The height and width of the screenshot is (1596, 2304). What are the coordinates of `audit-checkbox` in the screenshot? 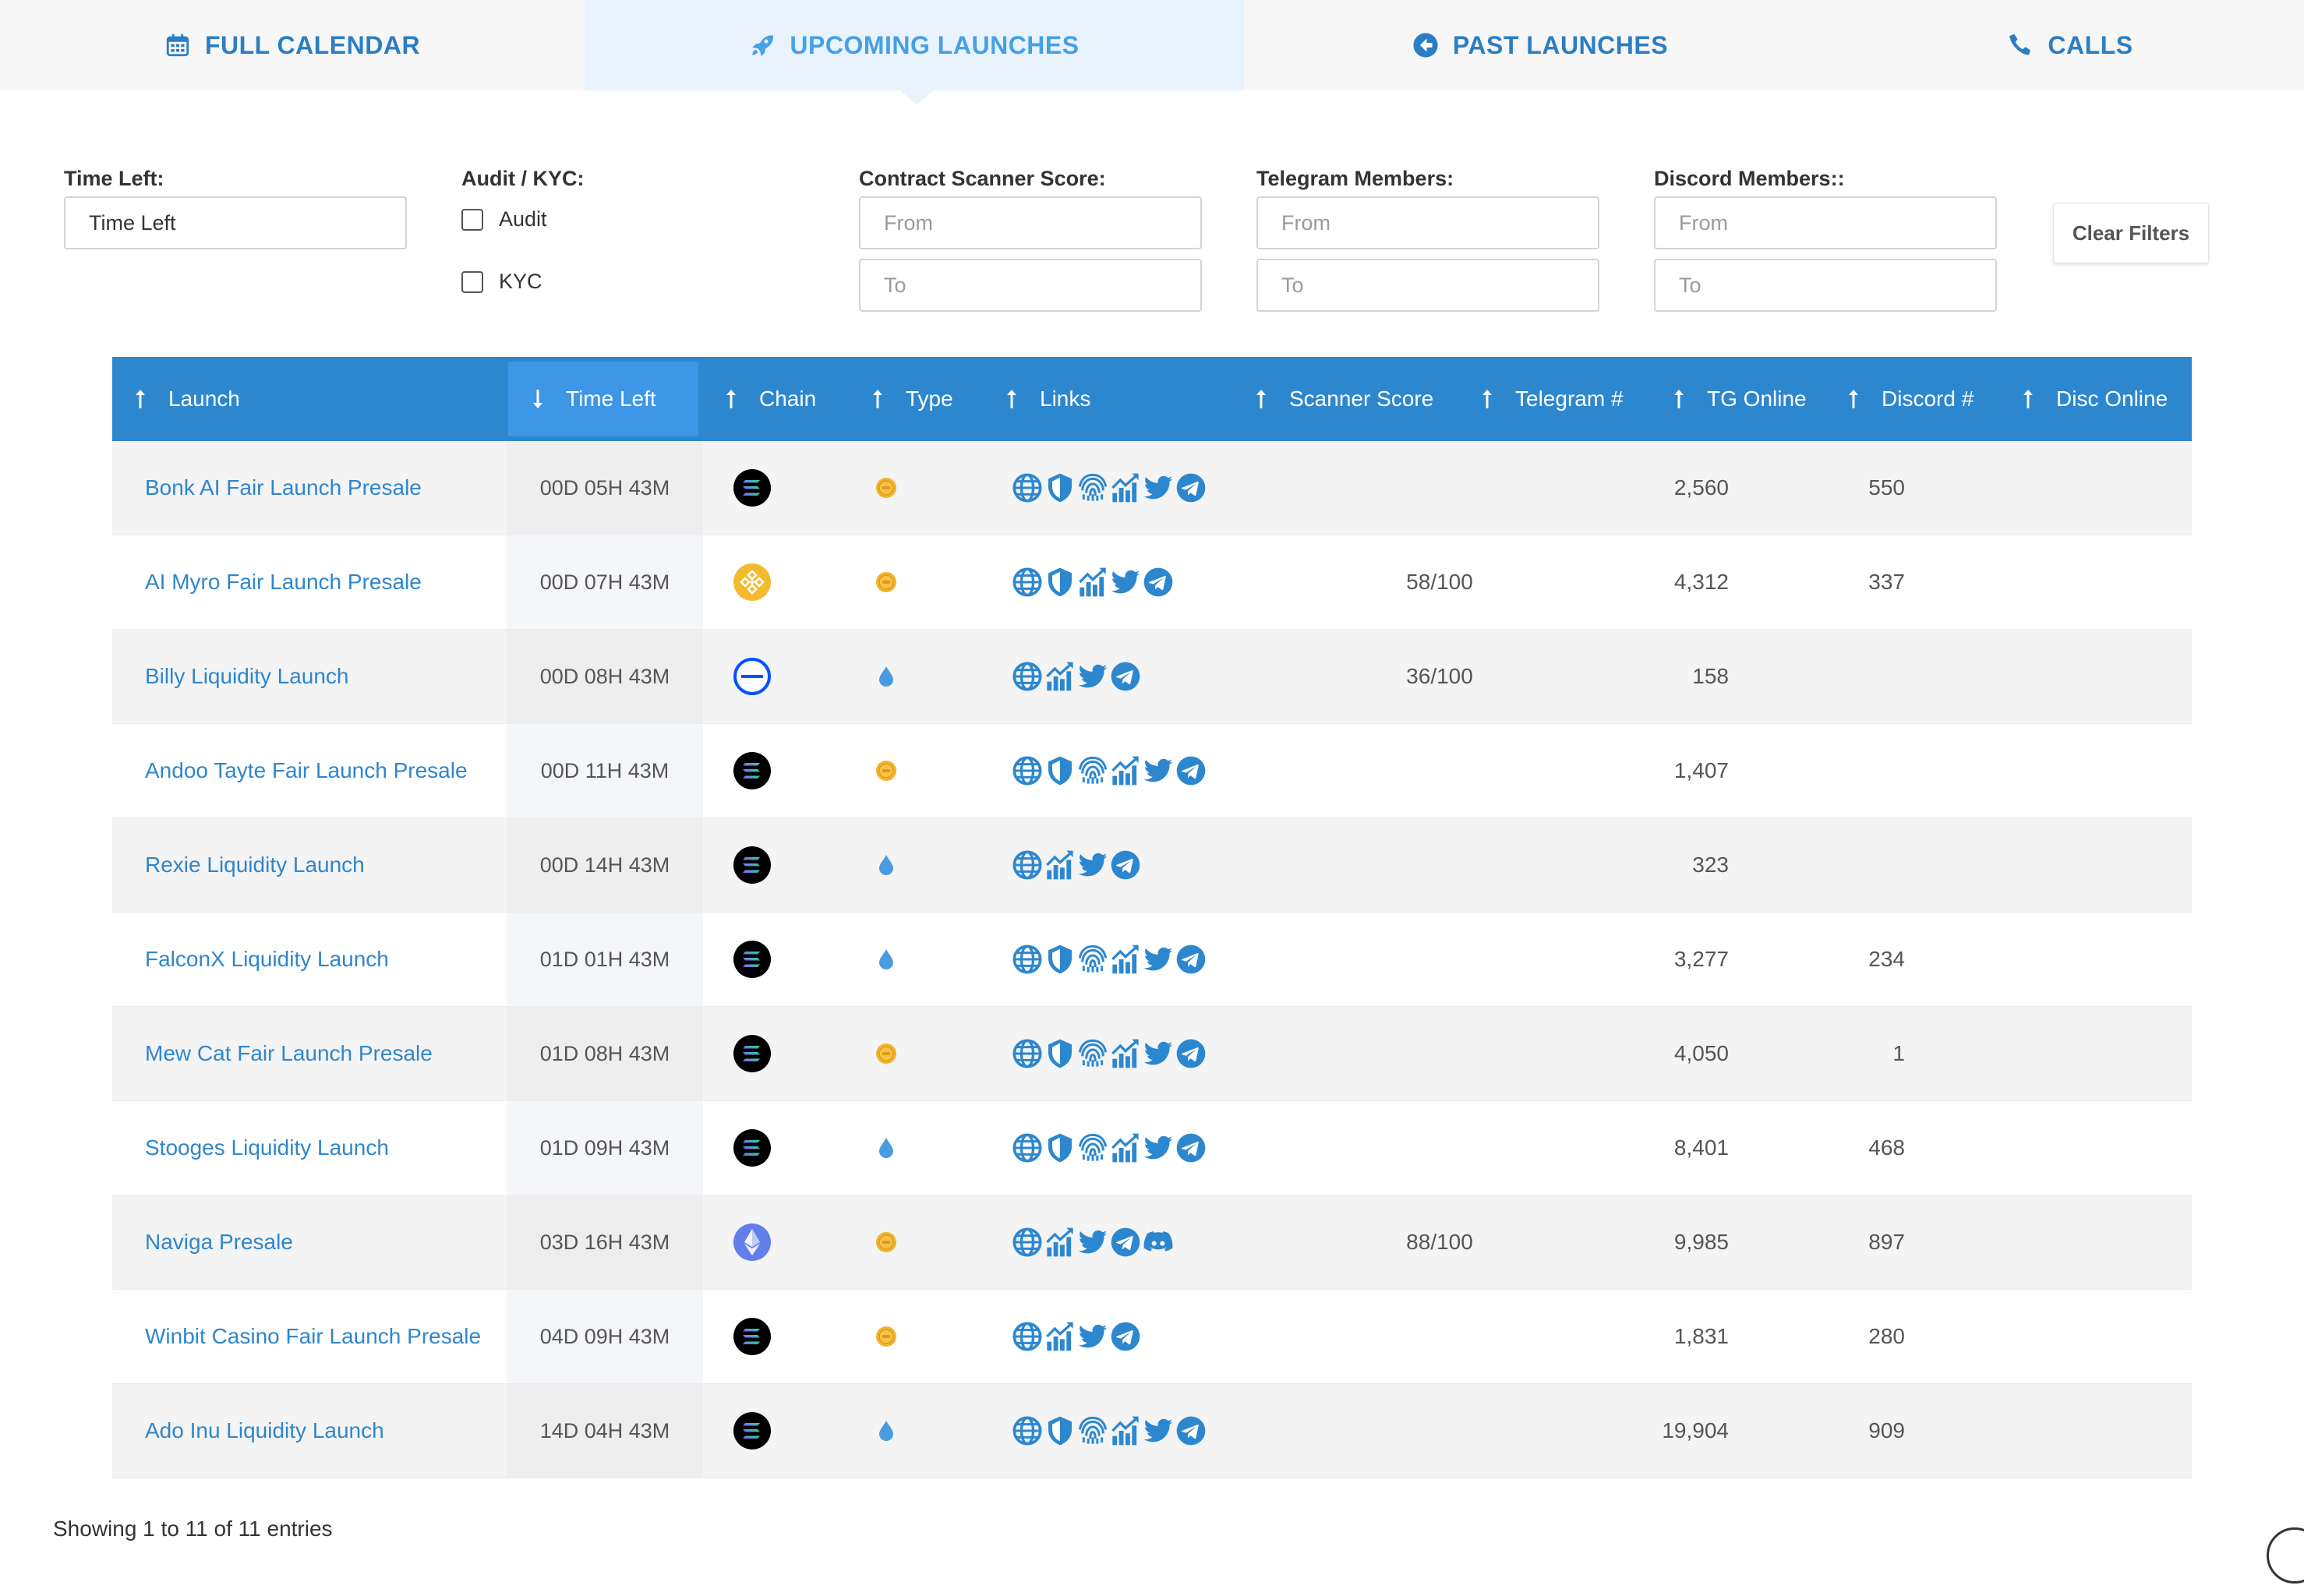 It's located at (472, 219).